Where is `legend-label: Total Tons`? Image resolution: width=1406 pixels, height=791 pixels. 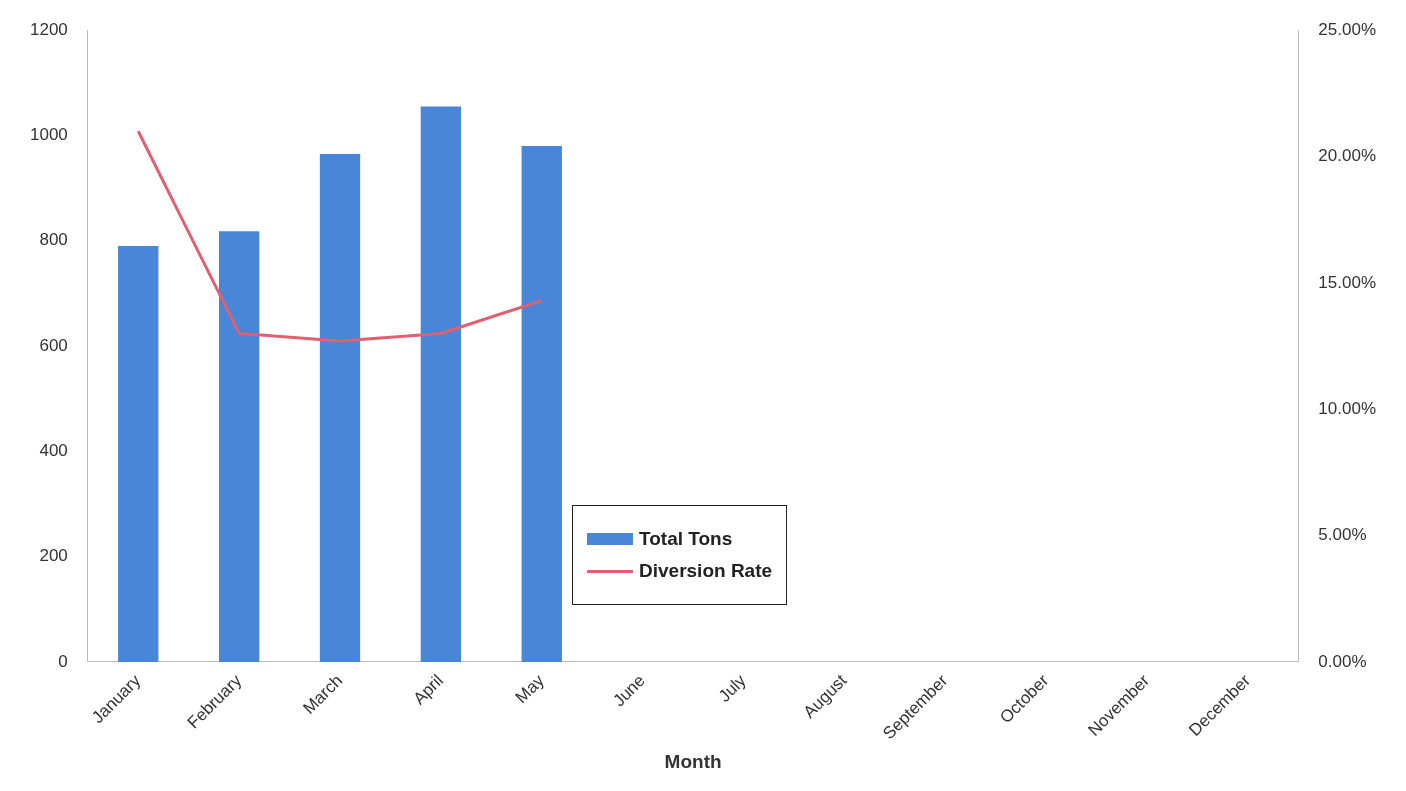 legend-label: Total Tons is located at coordinates (686, 539).